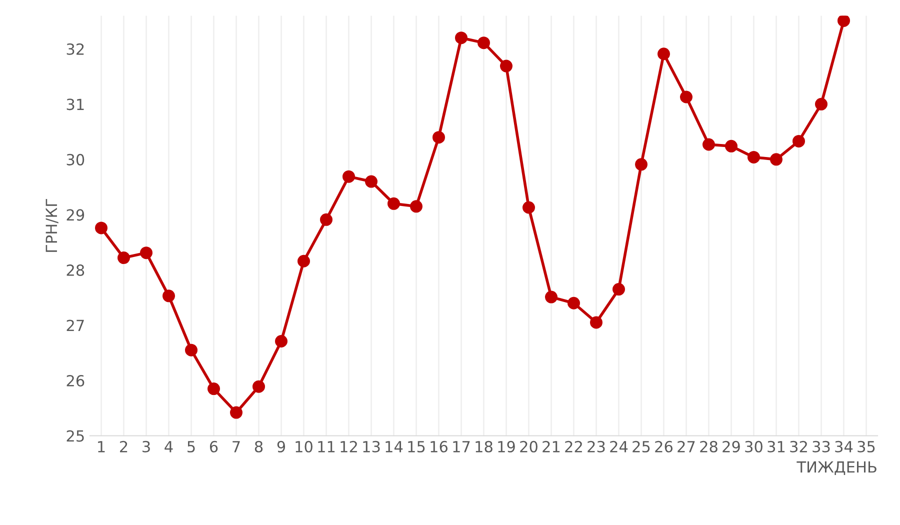 Image resolution: width=900 pixels, height=525 pixels. What do you see at coordinates (709, 446) in the screenshot?
I see `x-tick-label: 28` at bounding box center [709, 446].